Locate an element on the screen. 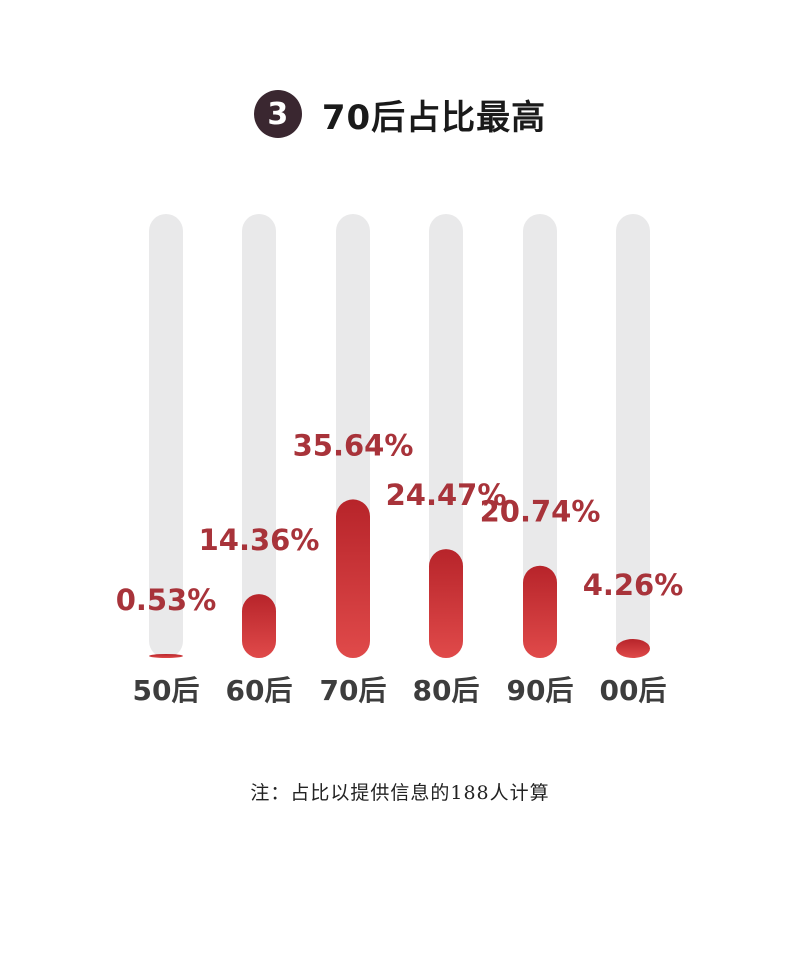  category-label: 60后 is located at coordinates (259, 690).